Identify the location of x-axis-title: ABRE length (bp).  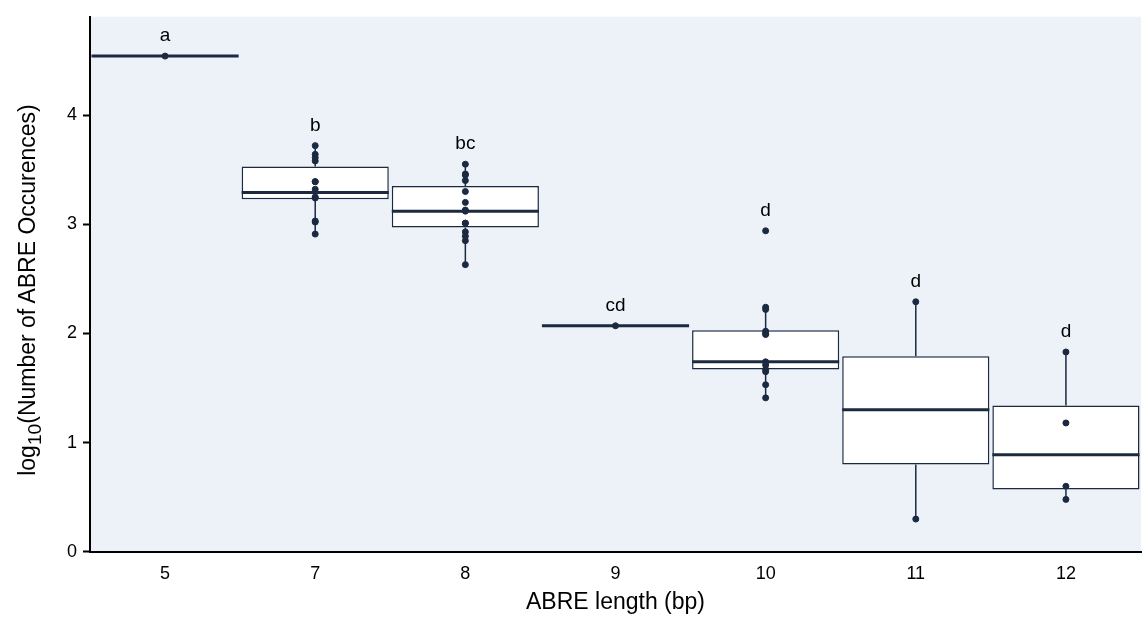
(615, 600).